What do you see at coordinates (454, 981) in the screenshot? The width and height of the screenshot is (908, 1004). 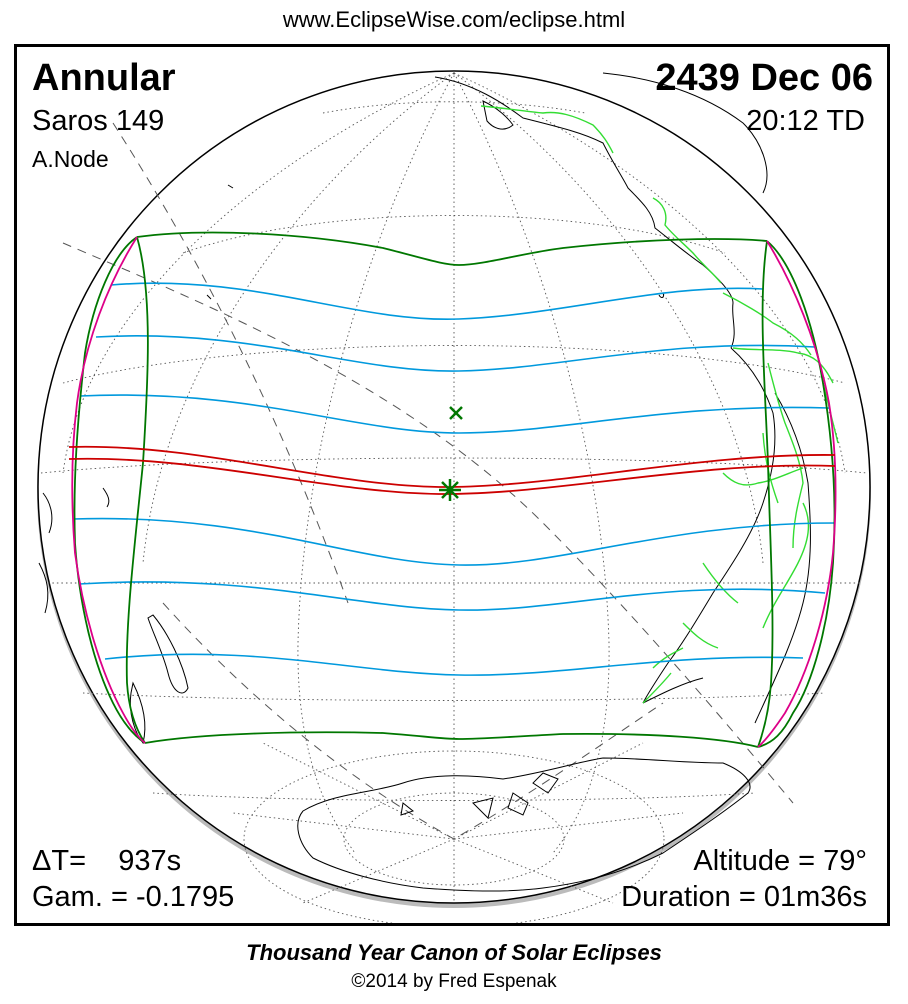 I see `copyright: ©2014 by Fred Espenak` at bounding box center [454, 981].